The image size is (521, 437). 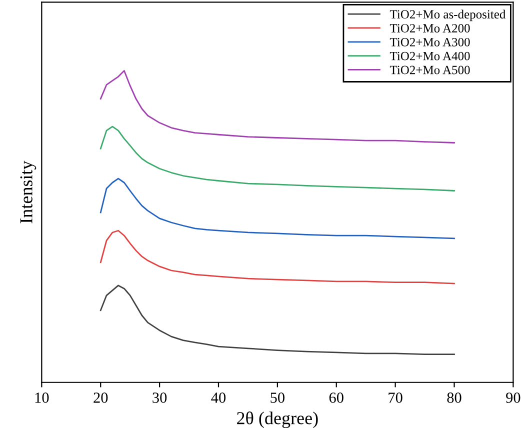 I want to click on legend-label: TiO2+Mo A400, so click(x=430, y=56).